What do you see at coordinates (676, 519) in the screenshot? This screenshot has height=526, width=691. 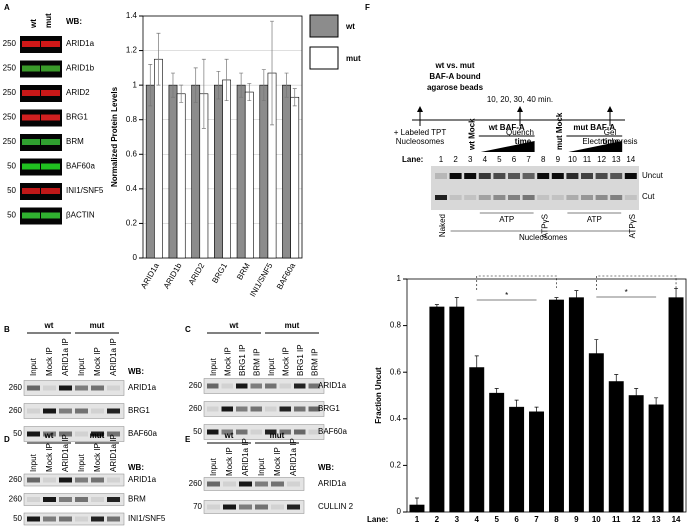 I see `x-tick-label: 14` at bounding box center [676, 519].